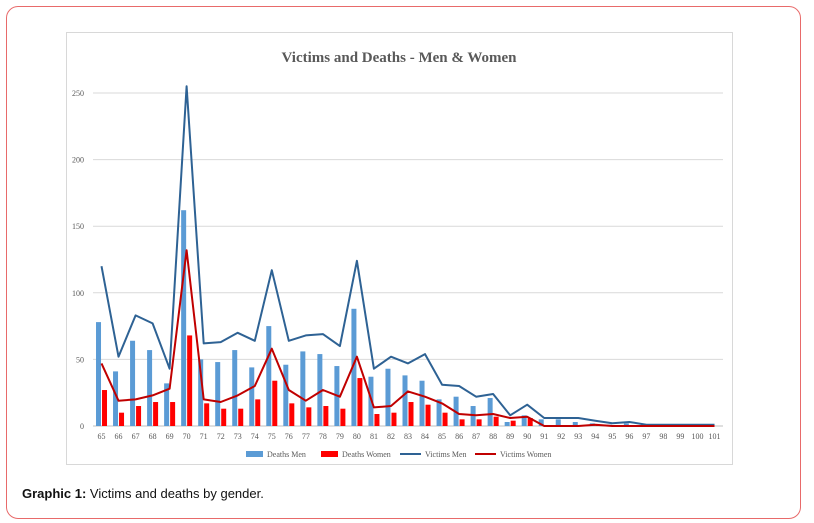 The height and width of the screenshot is (523, 814). I want to click on x-tick-label: 72, so click(221, 436).